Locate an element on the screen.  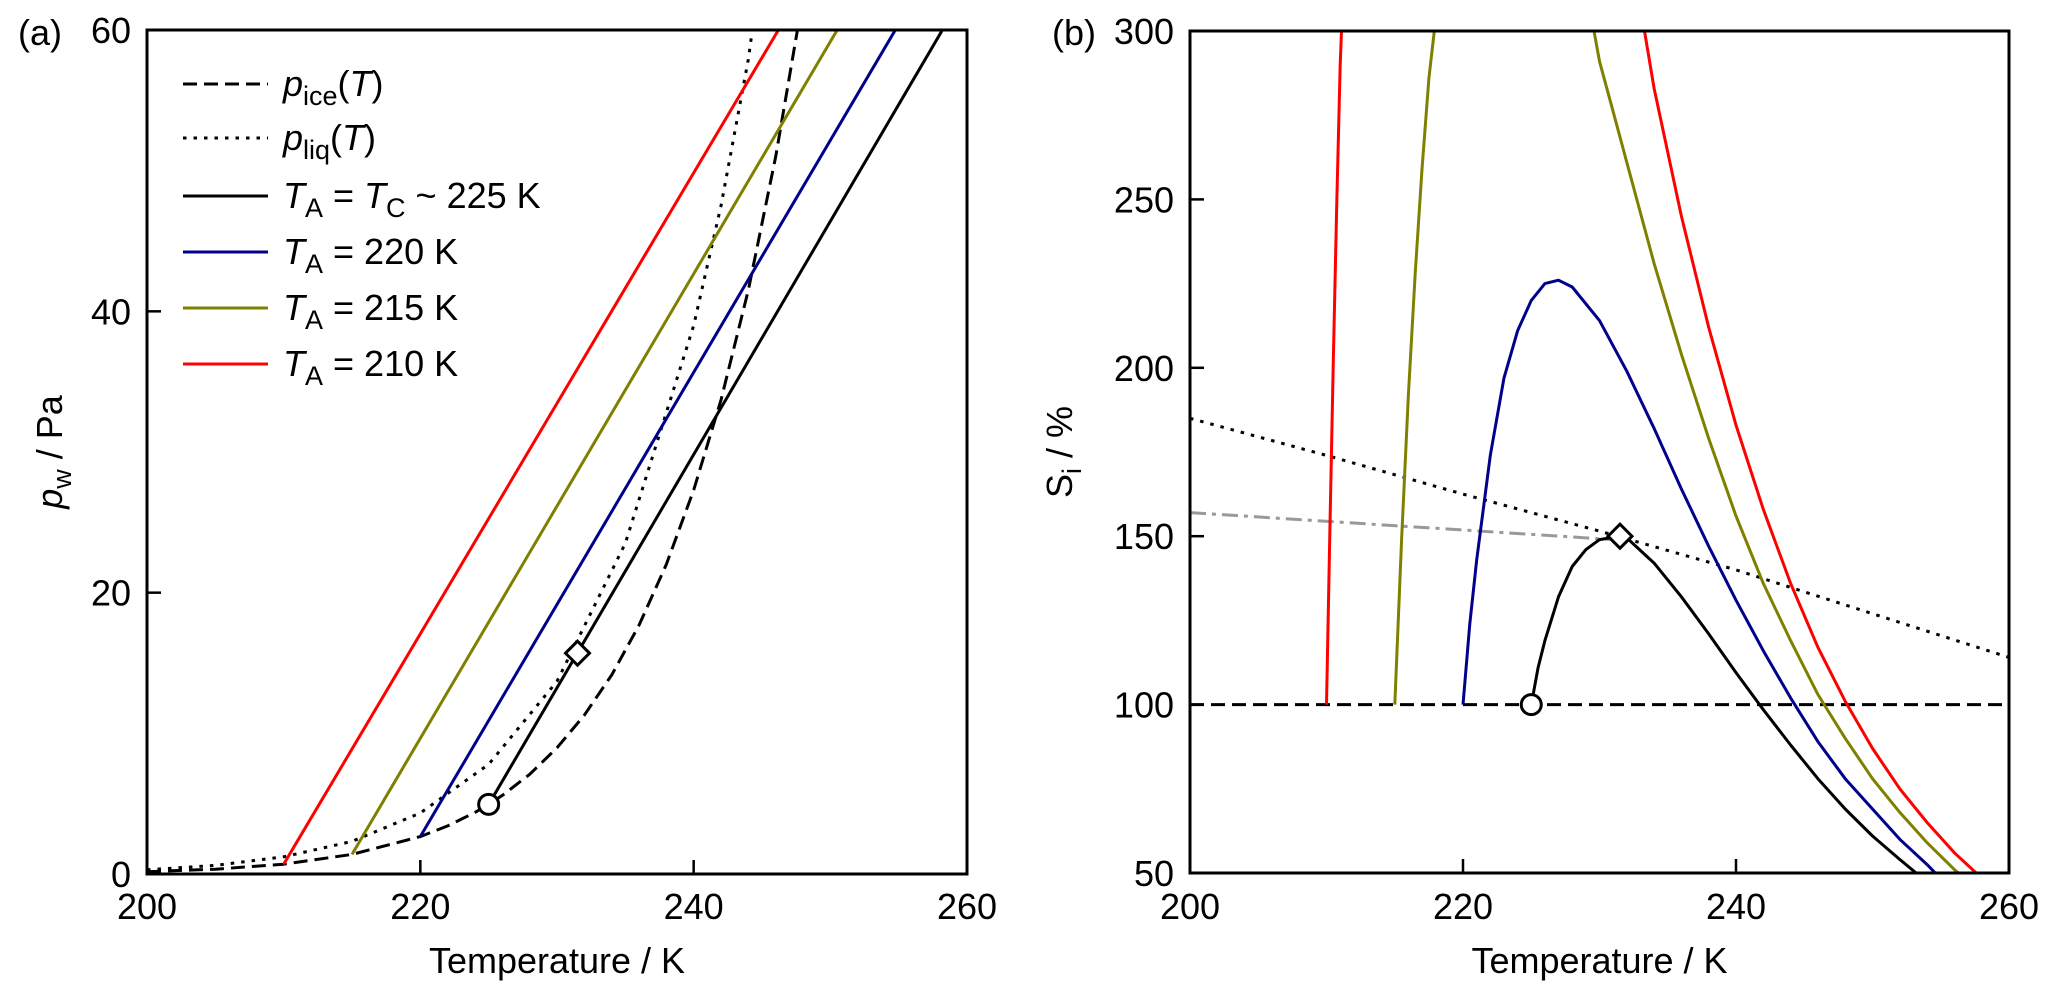
text-segment: / Pa is located at coordinates (49, 431).